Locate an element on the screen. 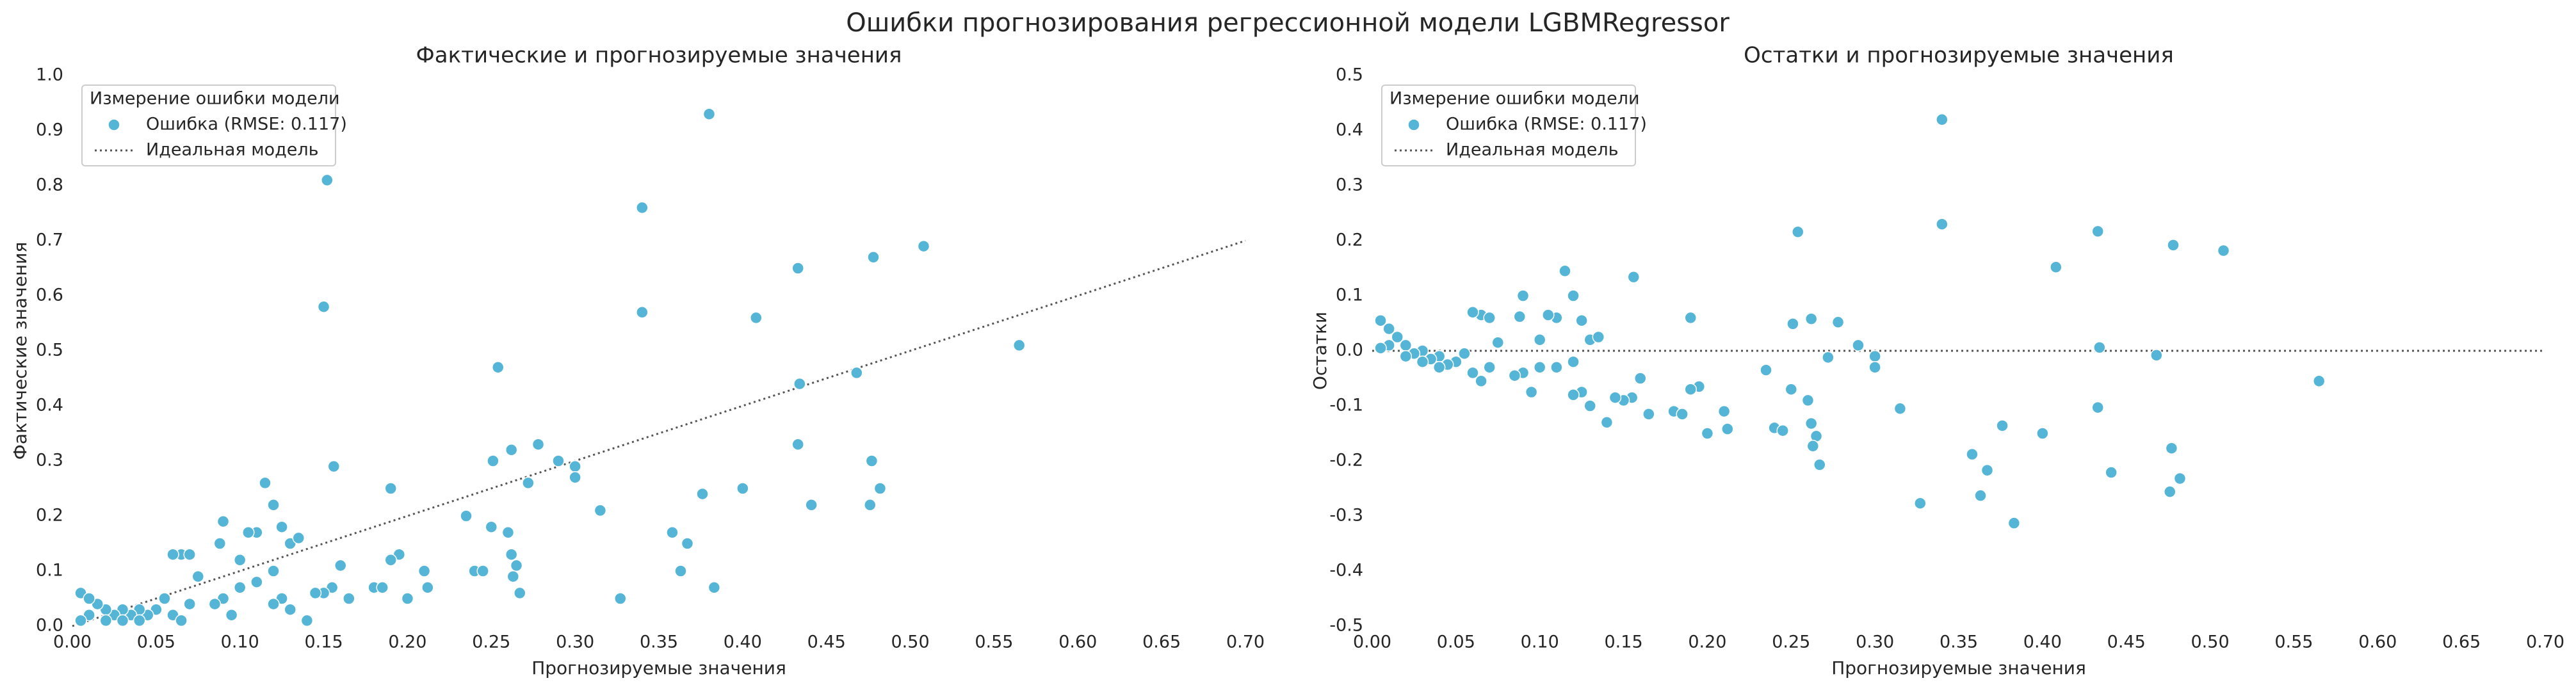 This screenshot has width=2576, height=692. legend-label: Идеальная модель is located at coordinates (232, 150).